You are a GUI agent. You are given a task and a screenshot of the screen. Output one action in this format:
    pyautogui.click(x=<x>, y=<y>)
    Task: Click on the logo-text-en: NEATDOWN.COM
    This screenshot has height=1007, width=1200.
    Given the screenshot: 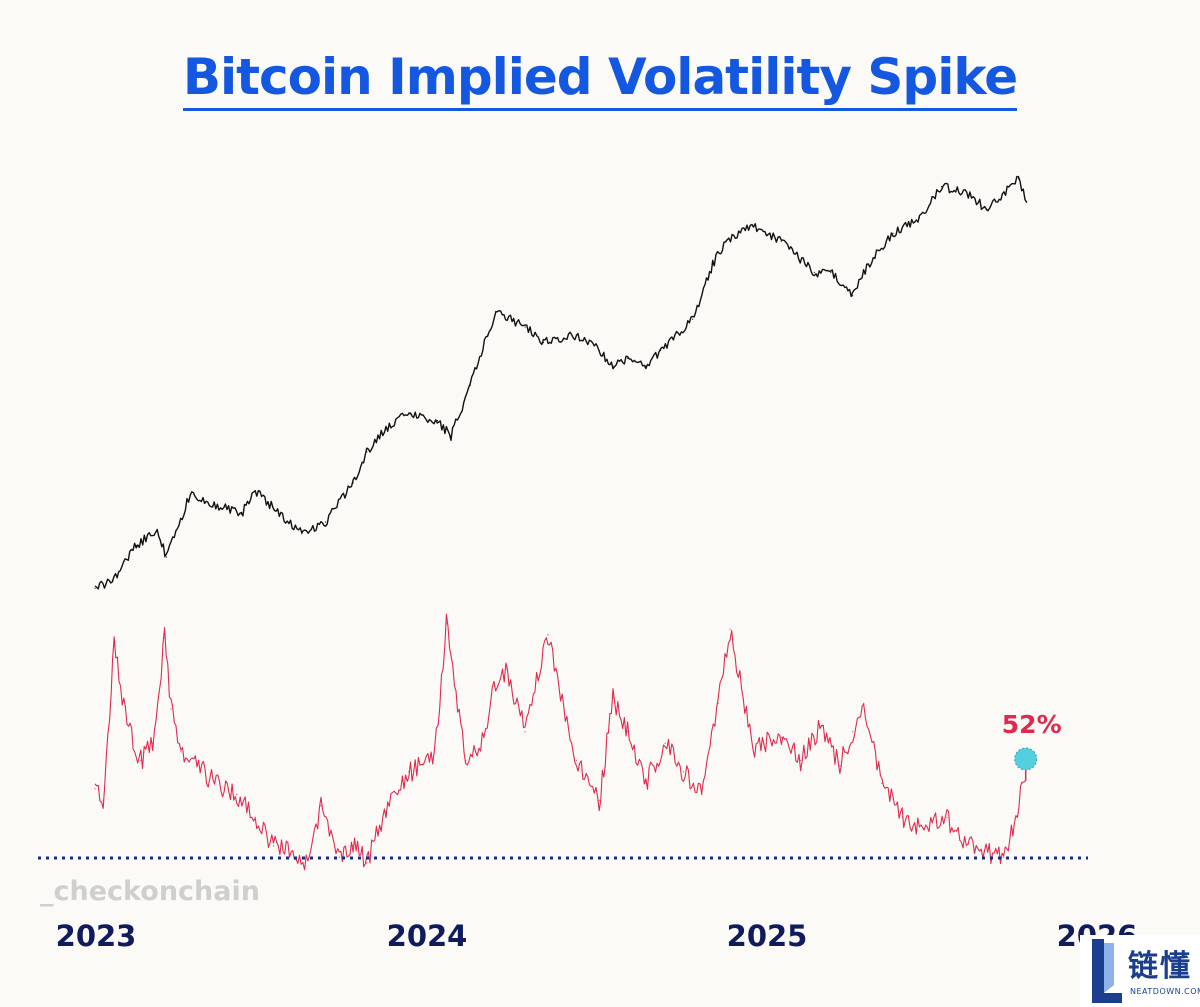 What is the action you would take?
    pyautogui.click(x=1165, y=991)
    